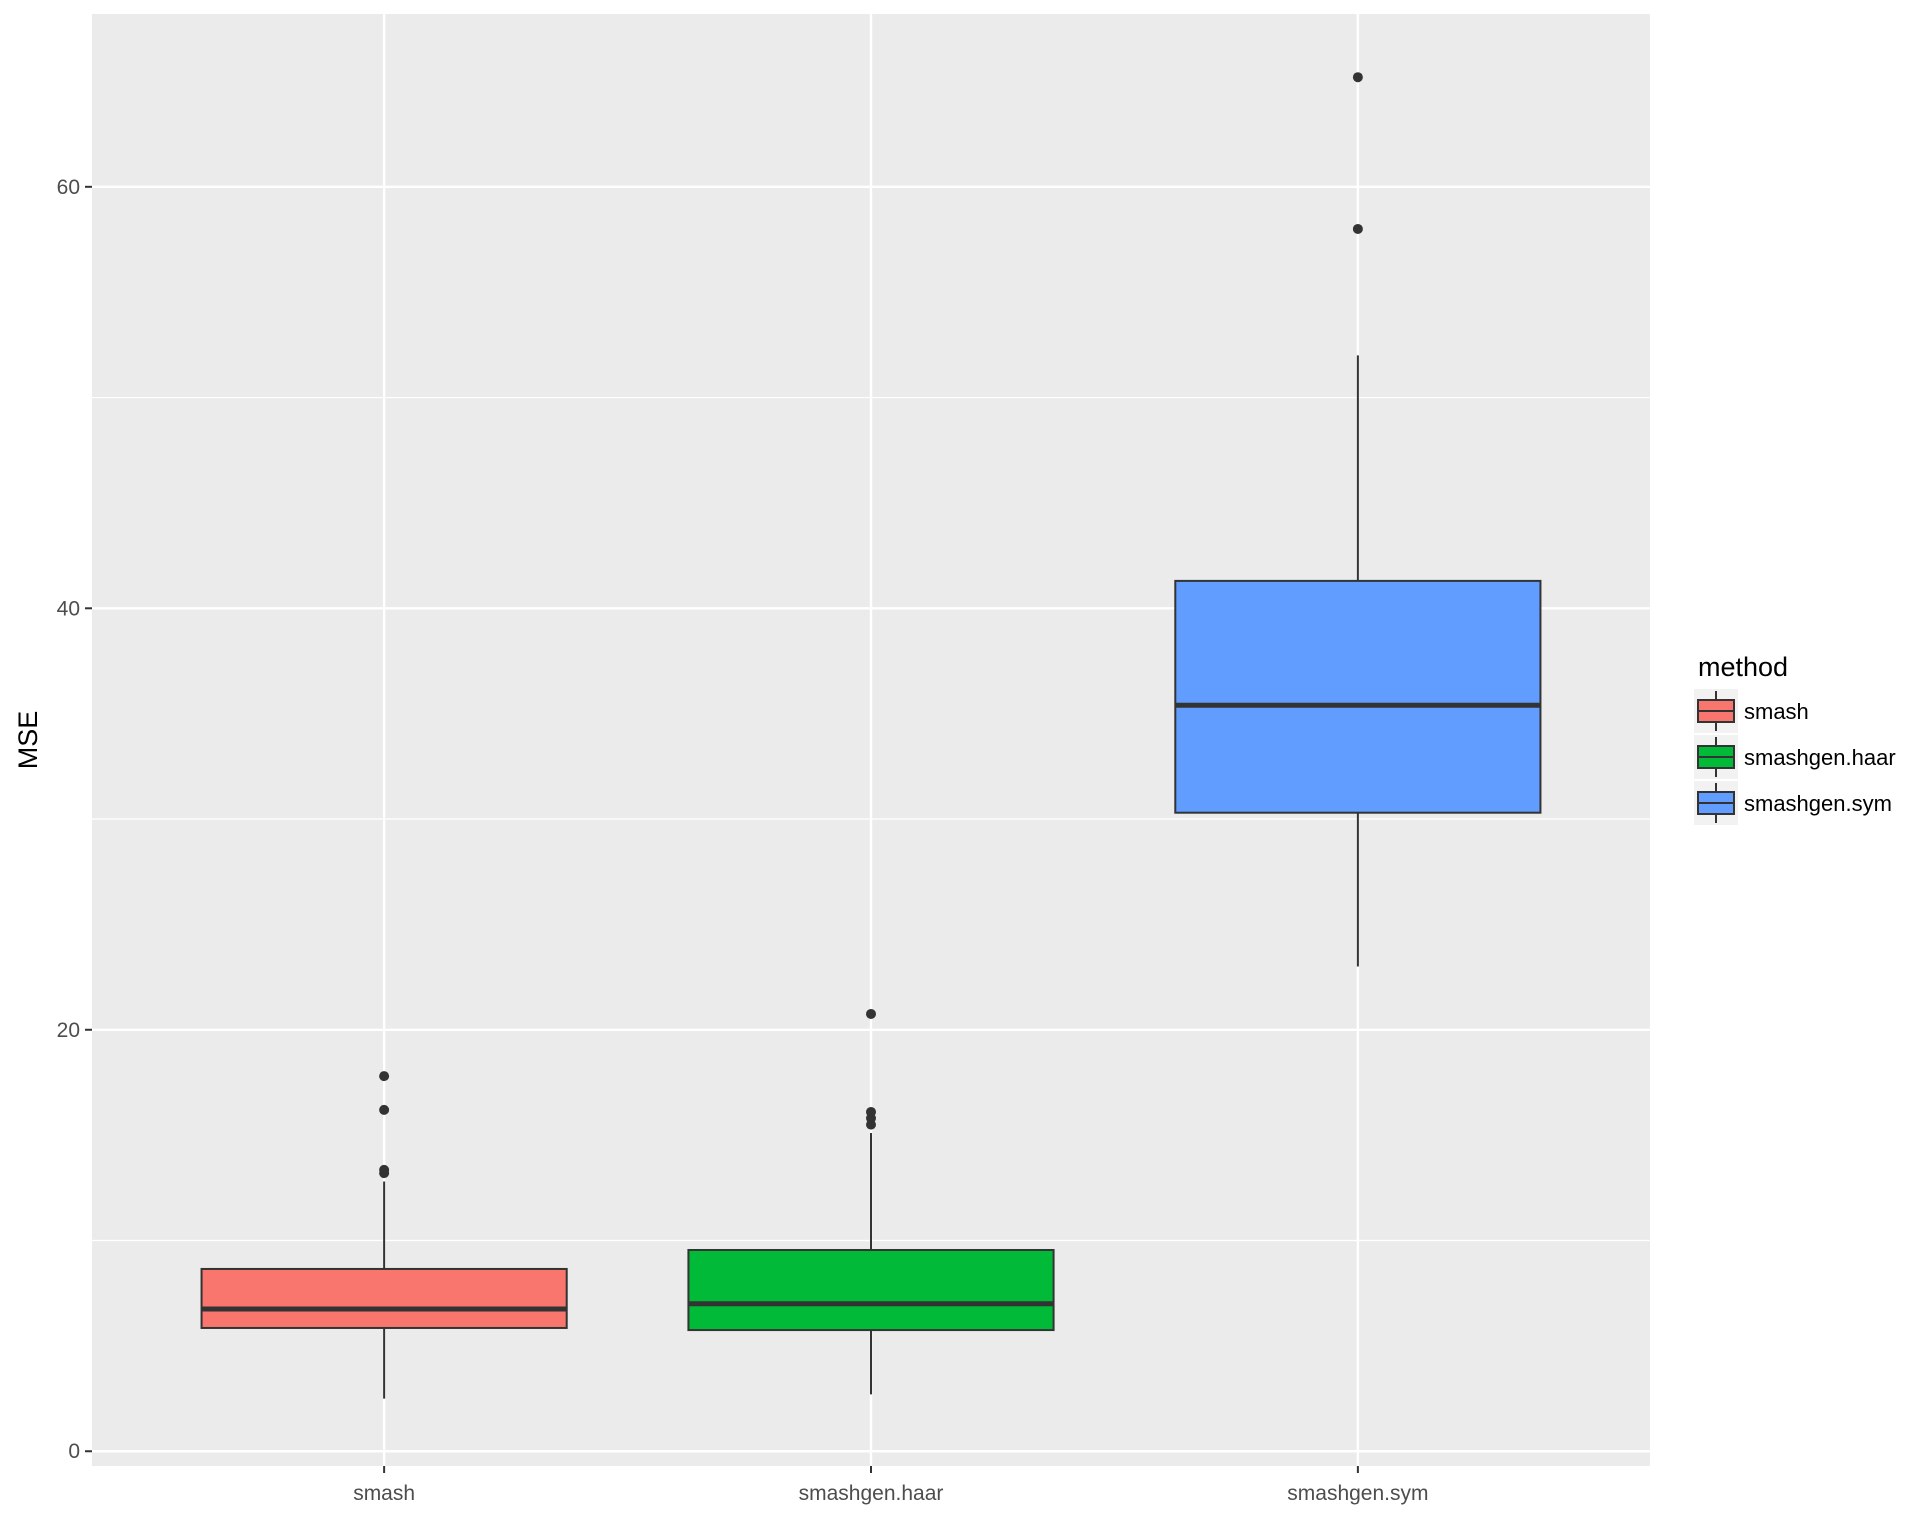 The width and height of the screenshot is (1920, 1536). Describe the element at coordinates (871, 1493) in the screenshot. I see `x-tick-label: smashgen.haar` at that location.